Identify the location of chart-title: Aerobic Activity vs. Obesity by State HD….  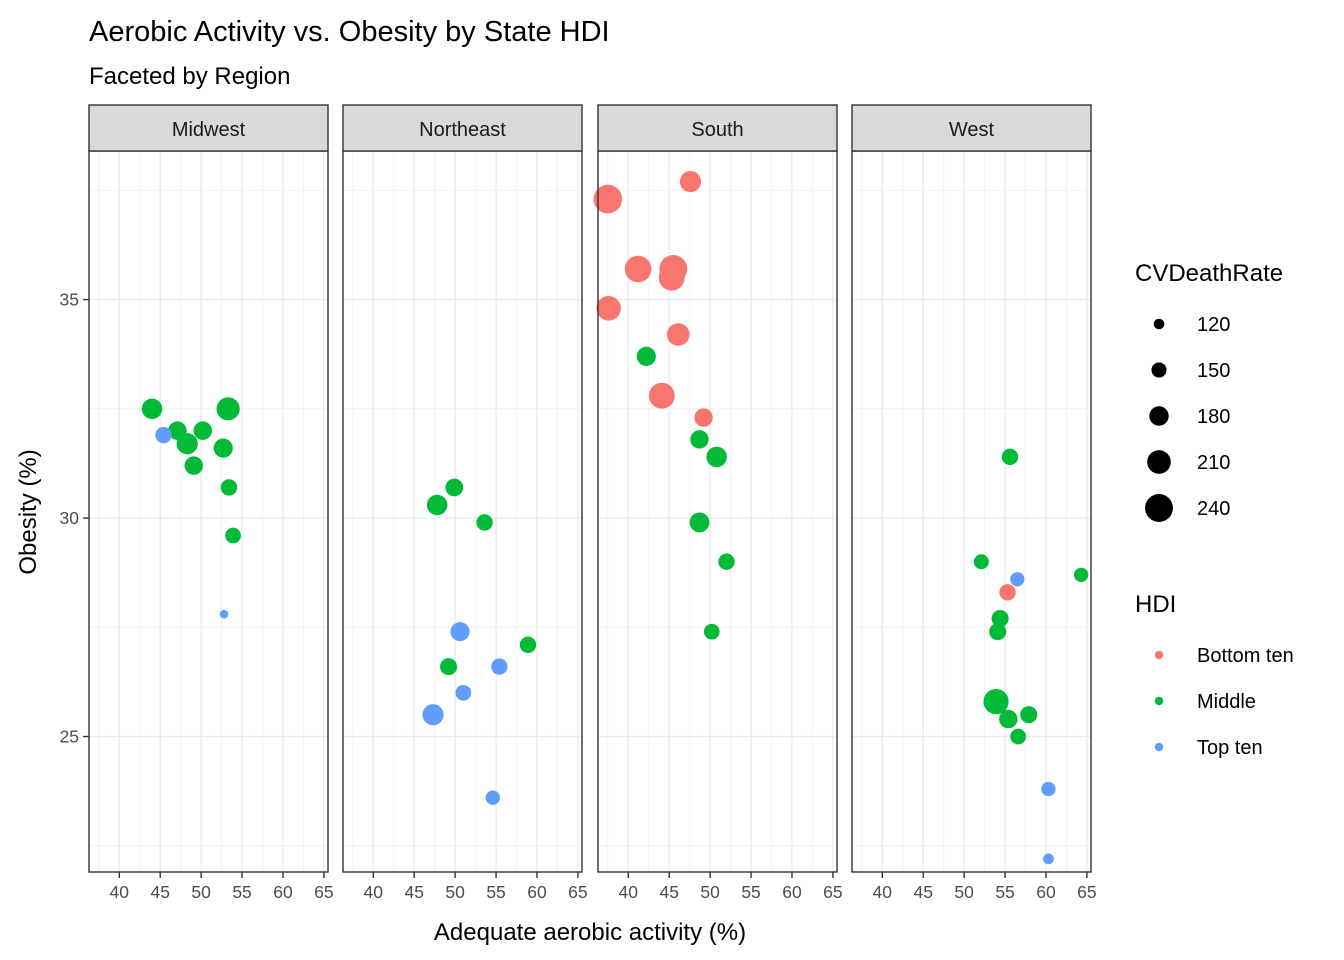
(349, 32).